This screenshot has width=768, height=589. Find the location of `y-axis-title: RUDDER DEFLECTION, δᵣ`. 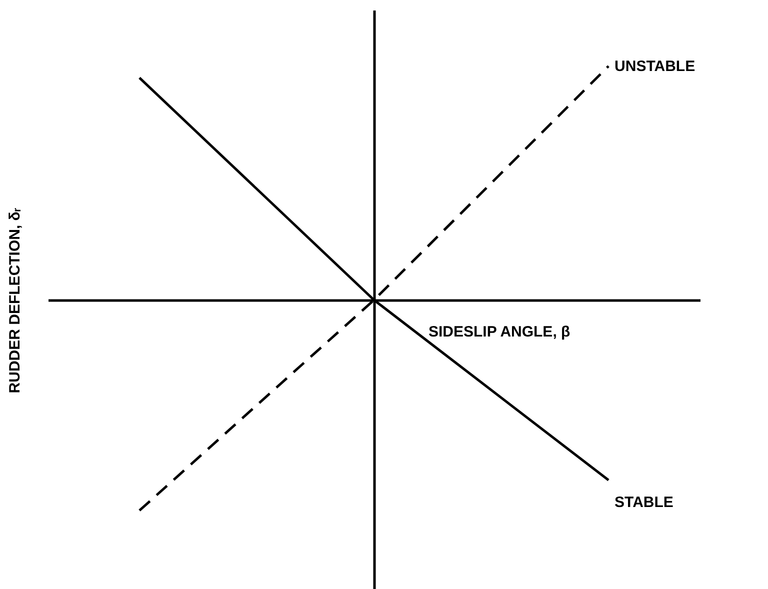

y-axis-title: RUDDER DEFLECTION, δᵣ is located at coordinates (15, 301).